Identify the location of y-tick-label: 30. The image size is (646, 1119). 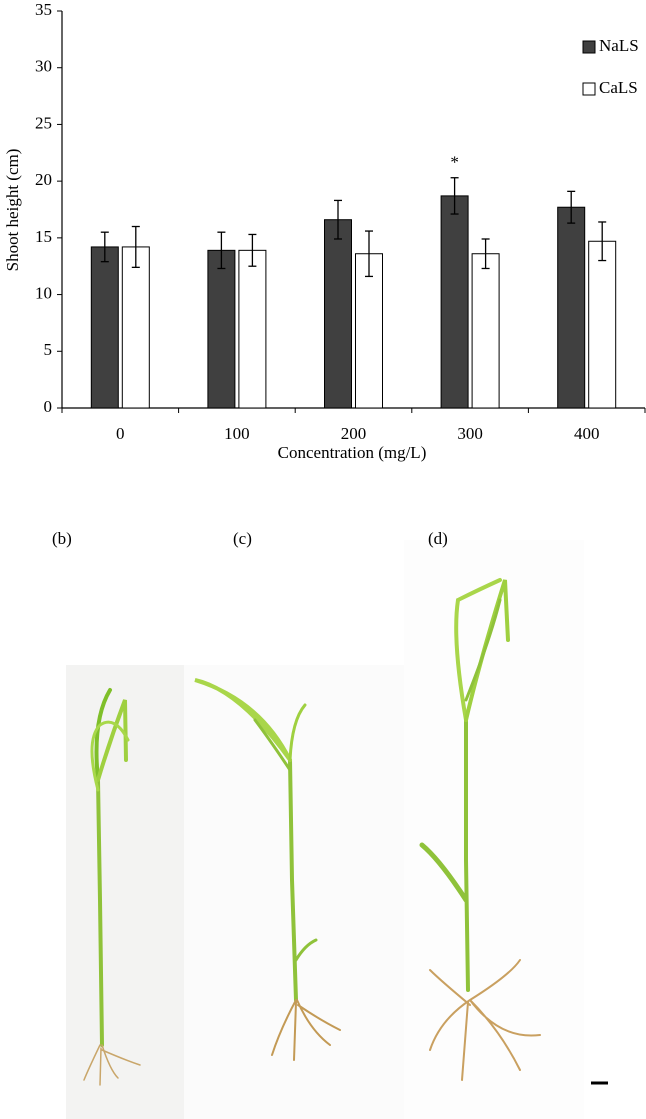
(43, 66).